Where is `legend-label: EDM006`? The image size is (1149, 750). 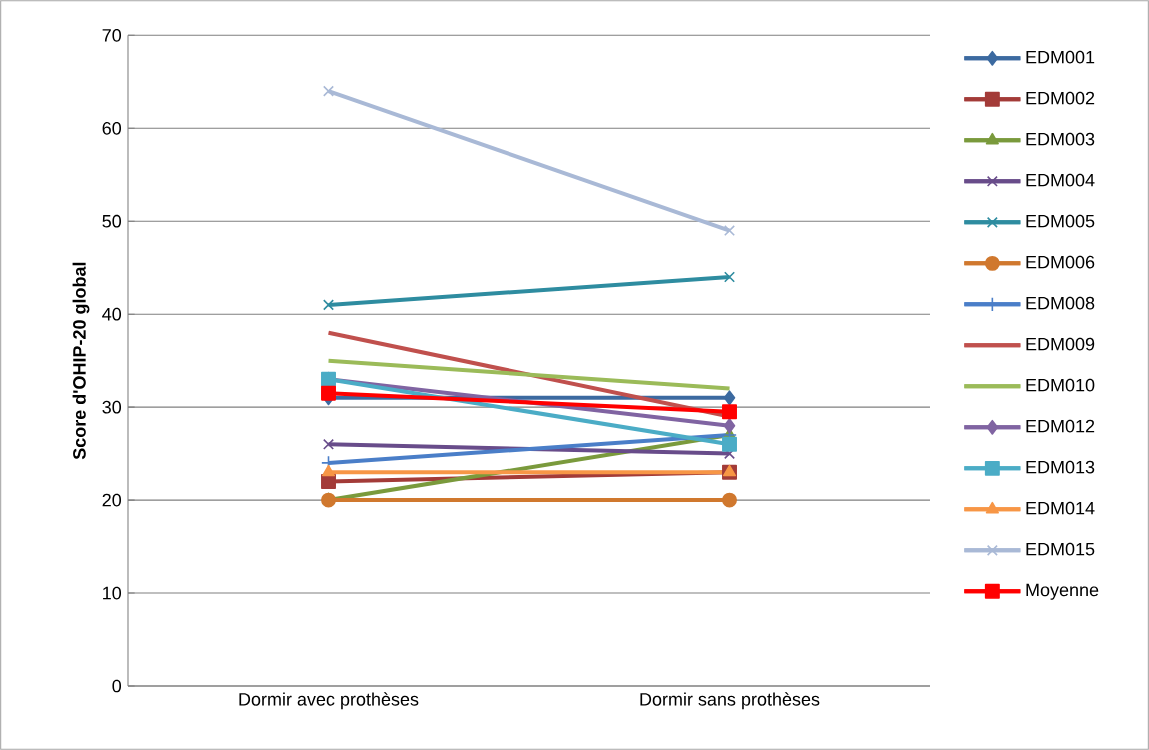
legend-label: EDM006 is located at coordinates (1060, 262).